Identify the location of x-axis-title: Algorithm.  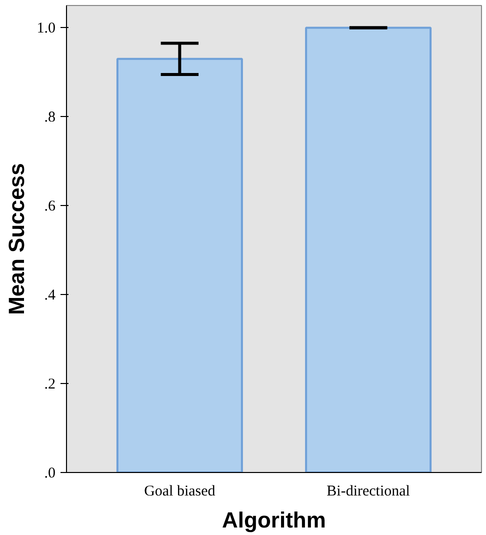
(274, 520).